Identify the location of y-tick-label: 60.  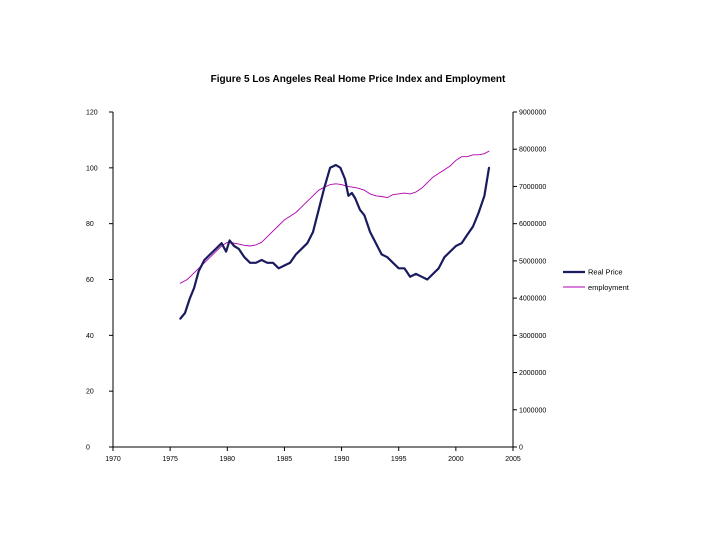
(90, 280).